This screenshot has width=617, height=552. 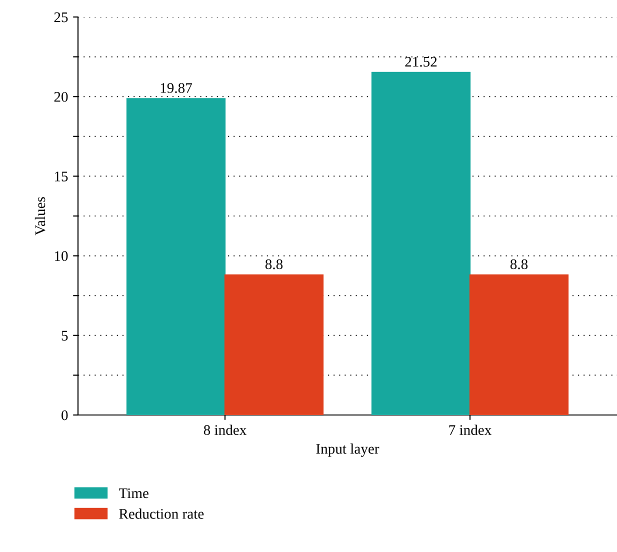 What do you see at coordinates (161, 513) in the screenshot?
I see `legend-label: Reduction rate` at bounding box center [161, 513].